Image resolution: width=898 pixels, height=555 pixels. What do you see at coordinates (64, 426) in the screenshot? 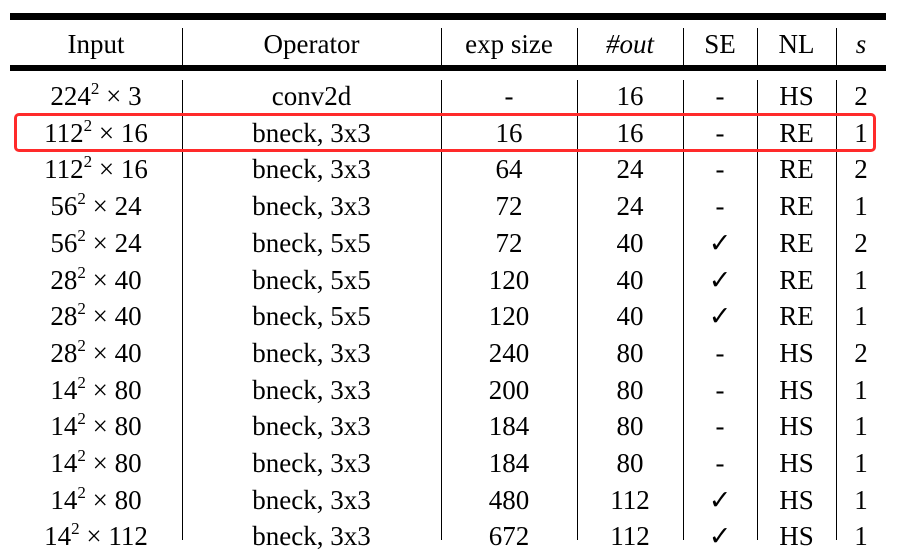
I see `input-base: 14` at bounding box center [64, 426].